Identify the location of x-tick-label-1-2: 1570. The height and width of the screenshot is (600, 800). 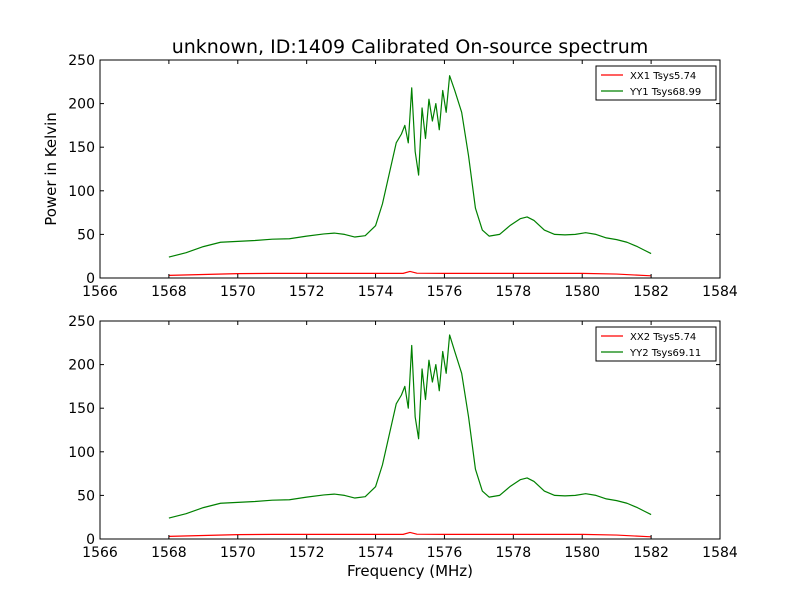
(238, 292).